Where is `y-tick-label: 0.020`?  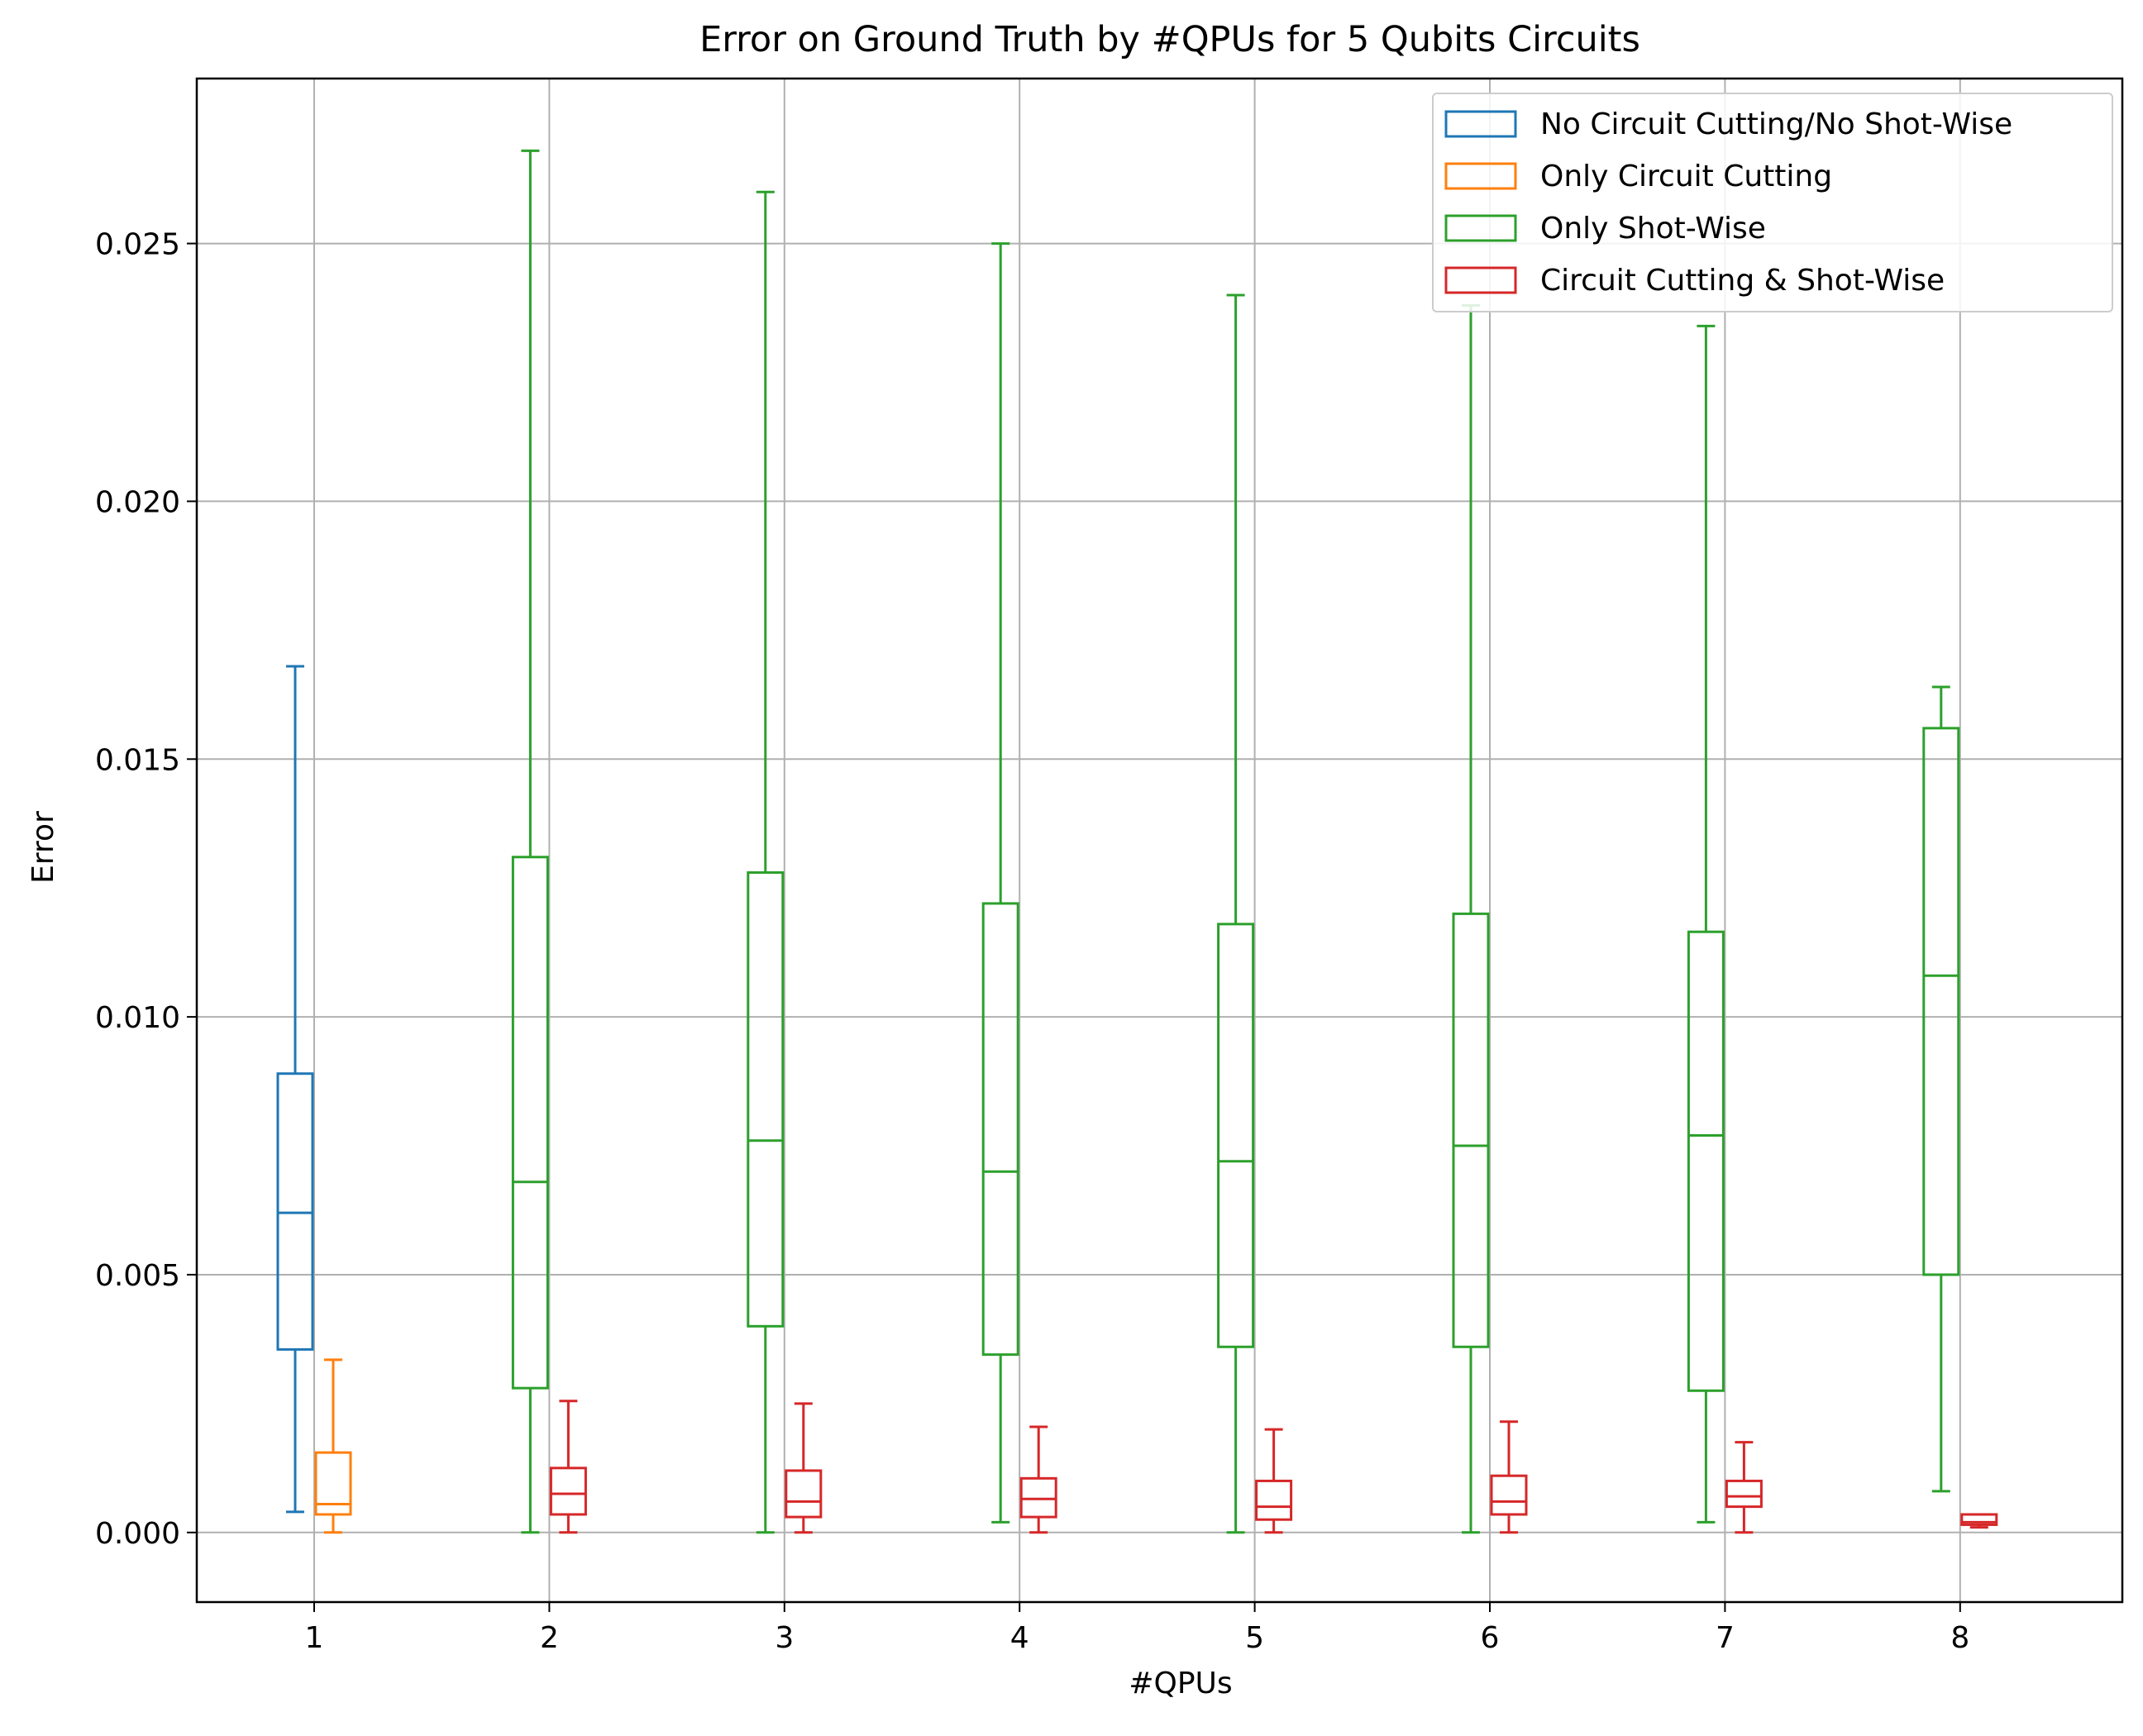
y-tick-label: 0.020 is located at coordinates (137, 502).